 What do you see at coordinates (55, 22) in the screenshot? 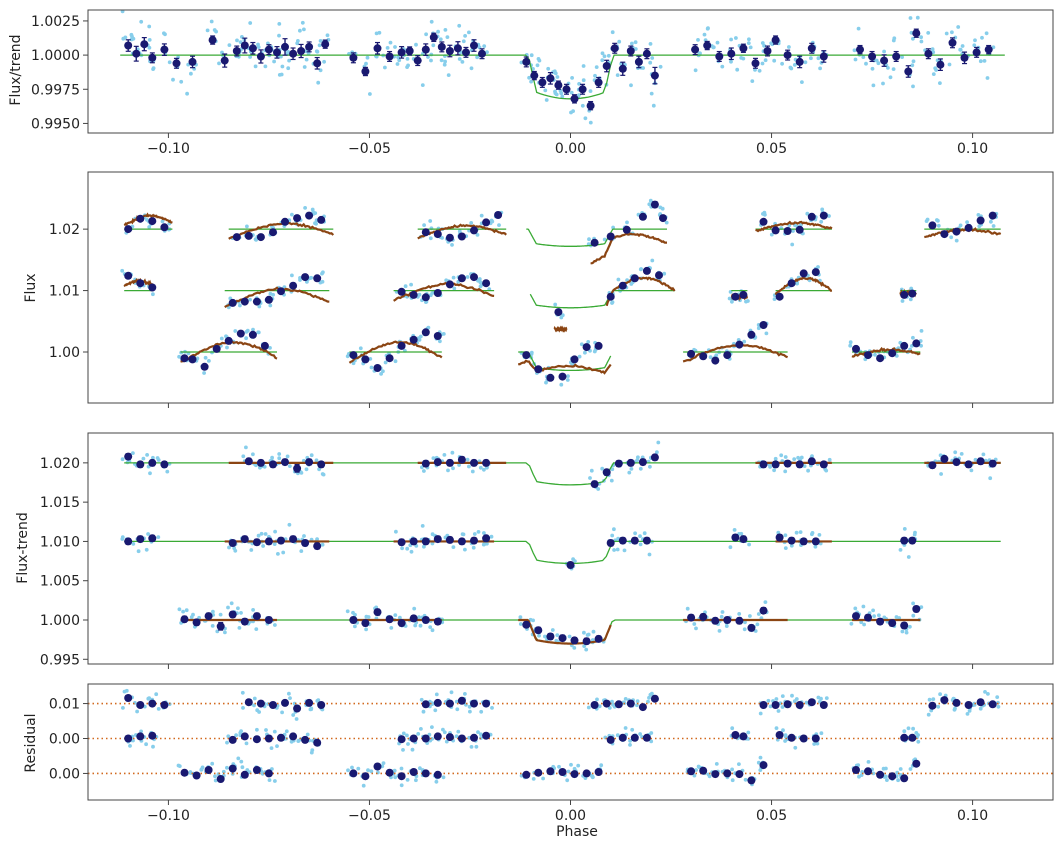
I see `y-tick-label: 1.0025` at bounding box center [55, 22].